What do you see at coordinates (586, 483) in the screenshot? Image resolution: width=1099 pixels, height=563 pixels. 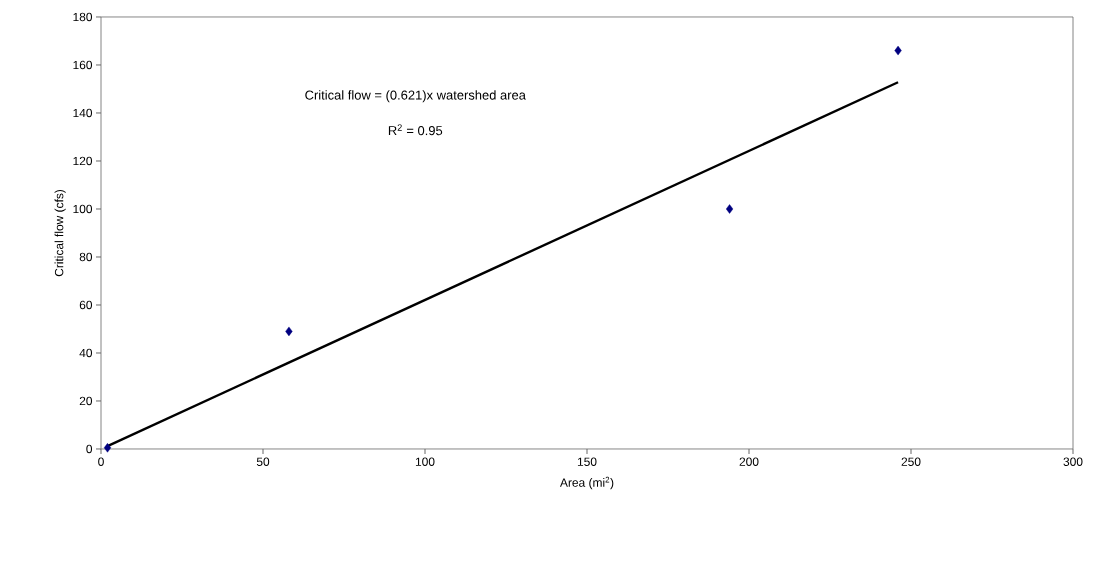 I see `x-axis-title: Area (mi$^{2}$)` at bounding box center [586, 483].